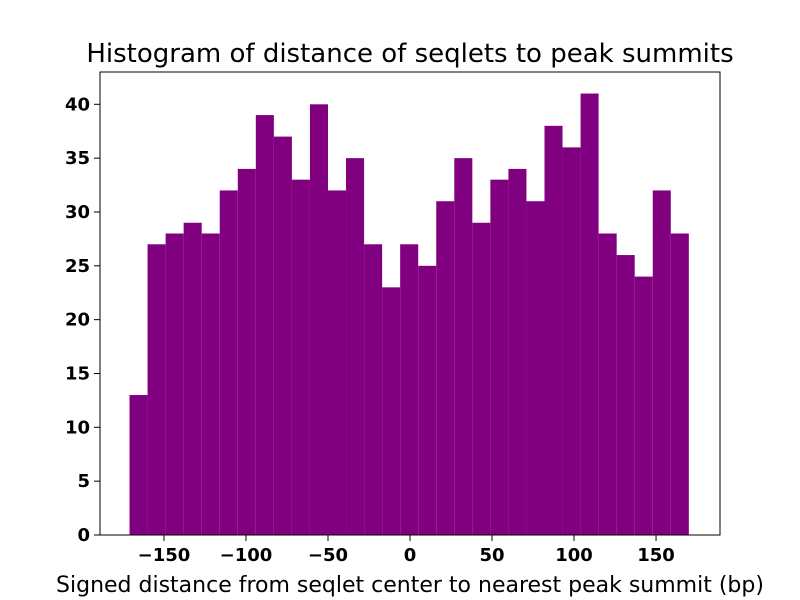 This screenshot has height=600, width=800. I want to click on y-tick-label: 0, so click(83, 535).